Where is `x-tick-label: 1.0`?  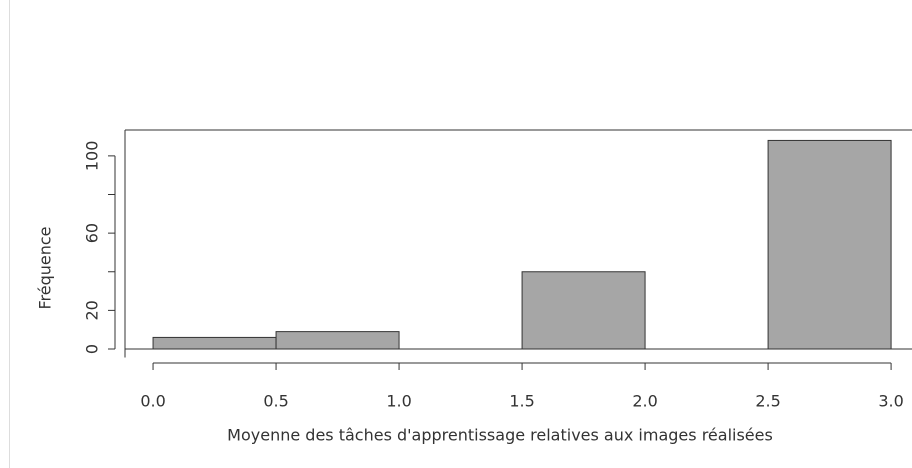
x-tick-label: 1.0 is located at coordinates (398, 401).